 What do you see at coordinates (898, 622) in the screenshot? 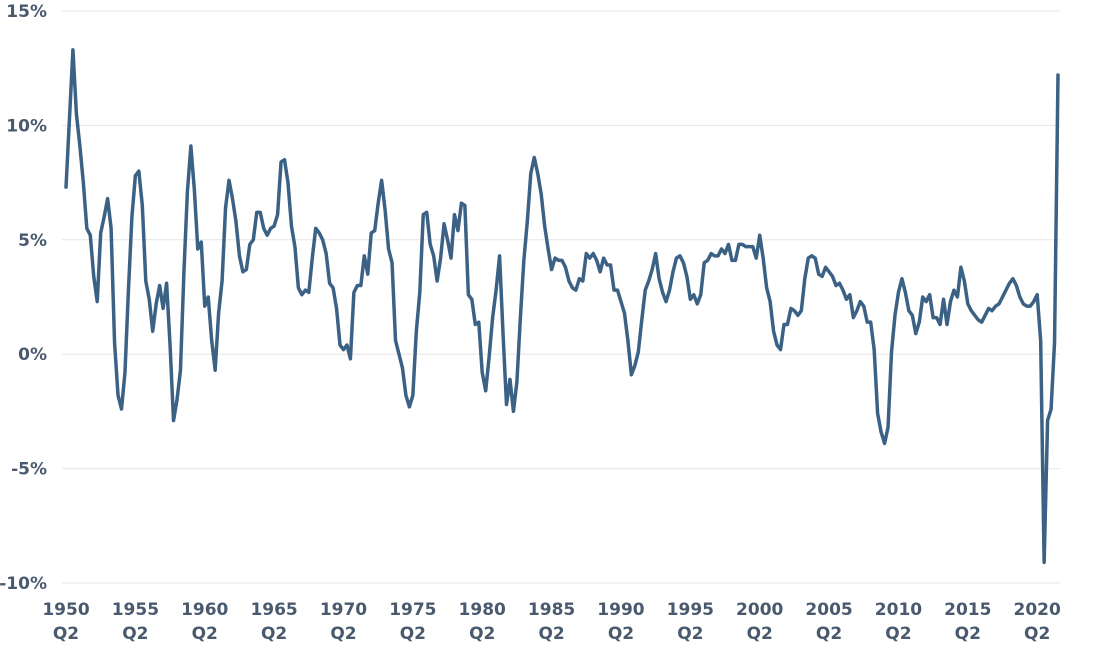
I see `x-tick-label: 2010 Q2` at bounding box center [898, 622].